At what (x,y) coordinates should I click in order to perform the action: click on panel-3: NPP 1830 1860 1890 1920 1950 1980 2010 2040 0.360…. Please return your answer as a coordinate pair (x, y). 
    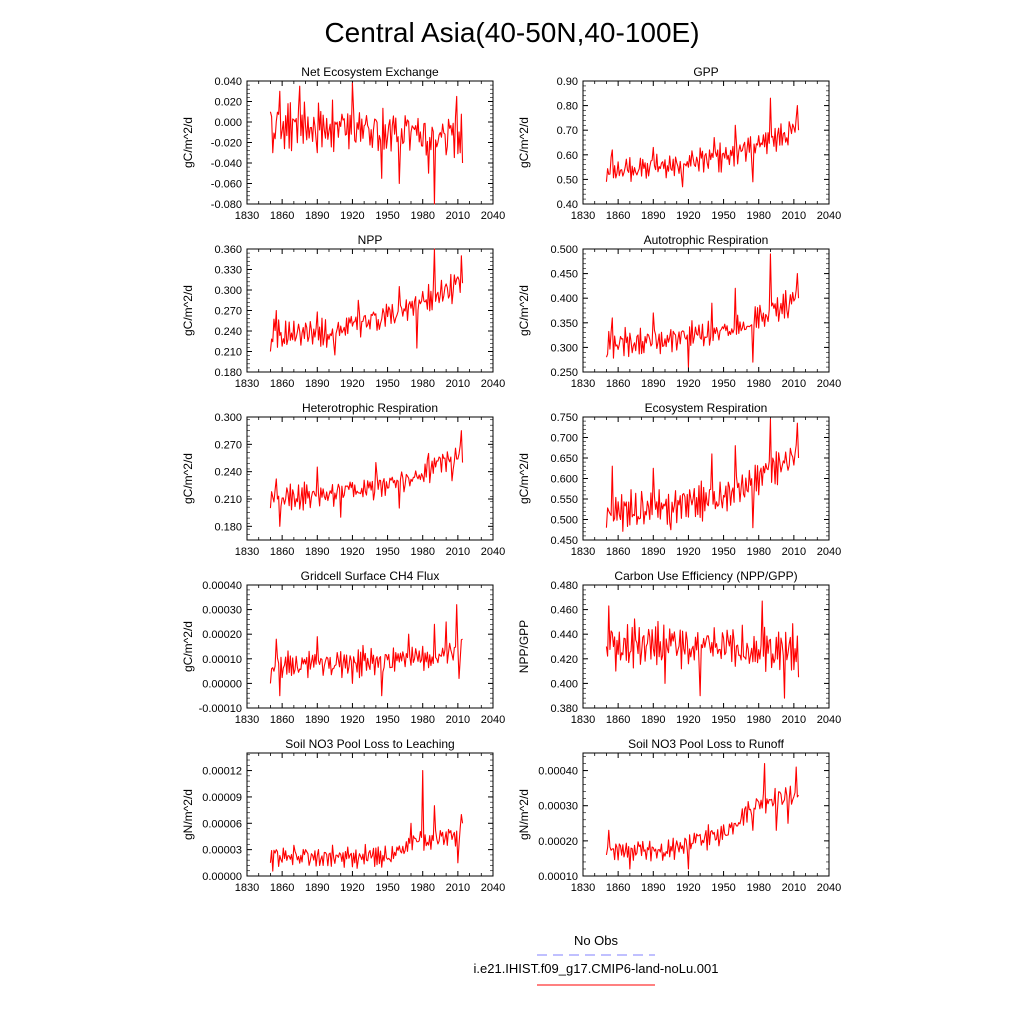
    Looking at the image, I should click on (343, 311).